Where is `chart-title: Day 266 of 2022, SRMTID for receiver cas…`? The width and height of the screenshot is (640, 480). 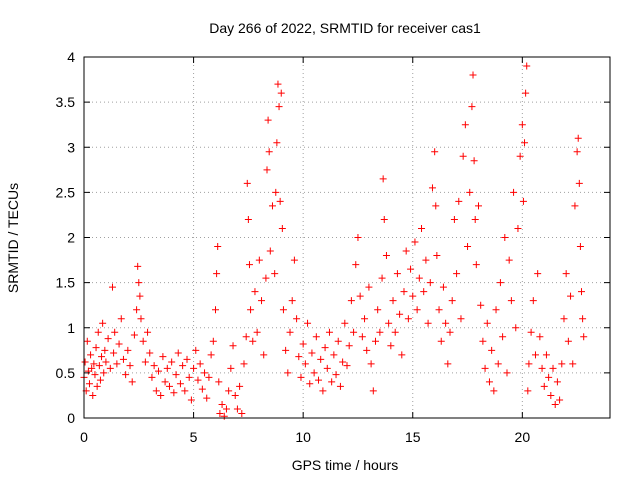
chart-title: Day 266 of 2022, SRMTID for receiver cas… is located at coordinates (345, 28).